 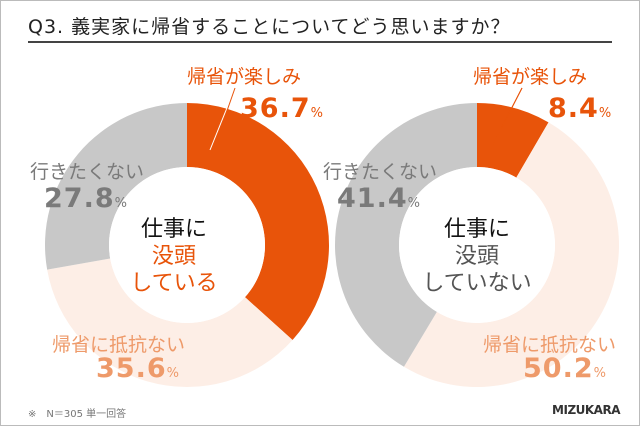 I want to click on left-slice-dont-want, so click(x=115, y=186).